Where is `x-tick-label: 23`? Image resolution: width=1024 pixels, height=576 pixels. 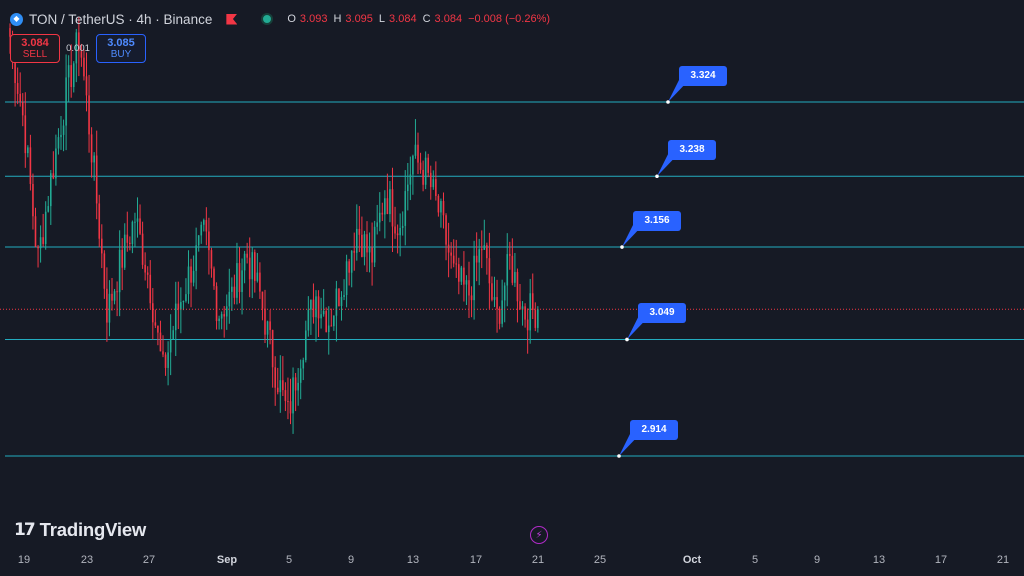 x-tick-label: 23 is located at coordinates (87, 560).